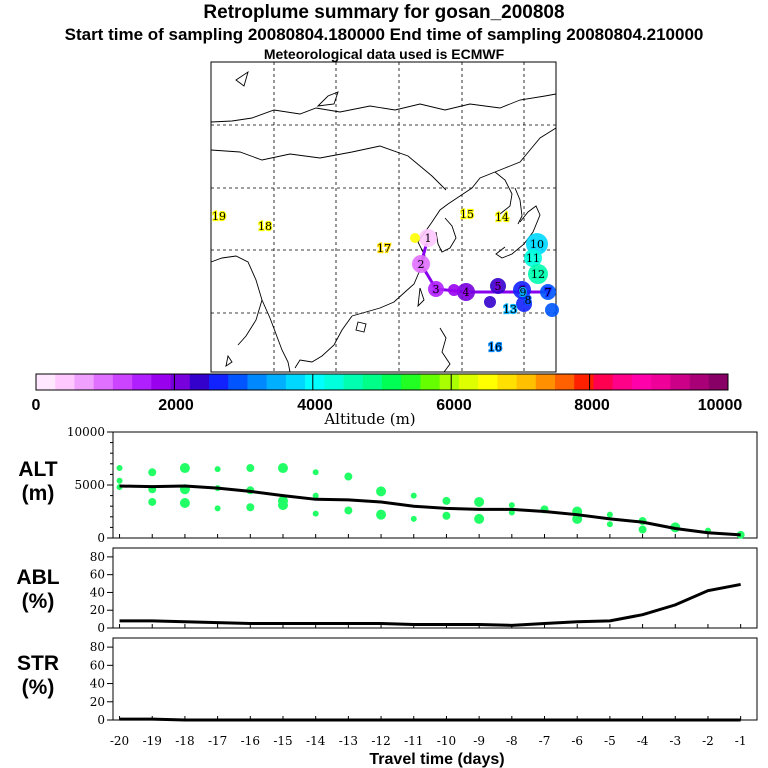 The height and width of the screenshot is (768, 768). Describe the element at coordinates (184, 741) in the screenshot. I see `x-tick-label: -18` at that location.